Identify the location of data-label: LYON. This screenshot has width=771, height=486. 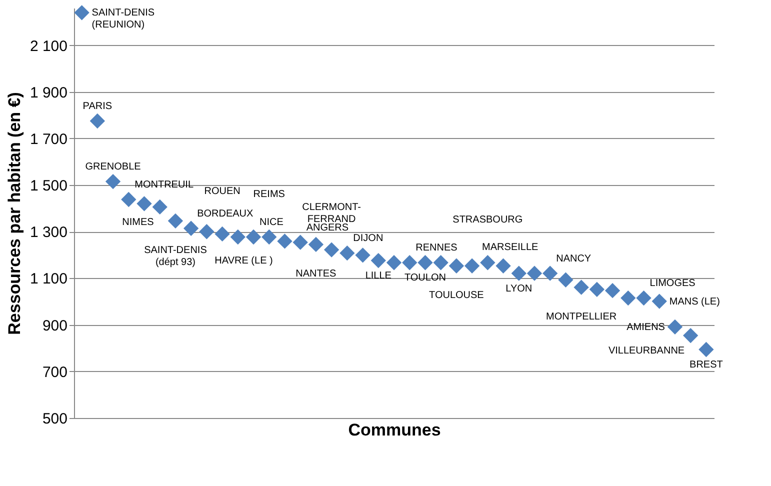
(519, 288).